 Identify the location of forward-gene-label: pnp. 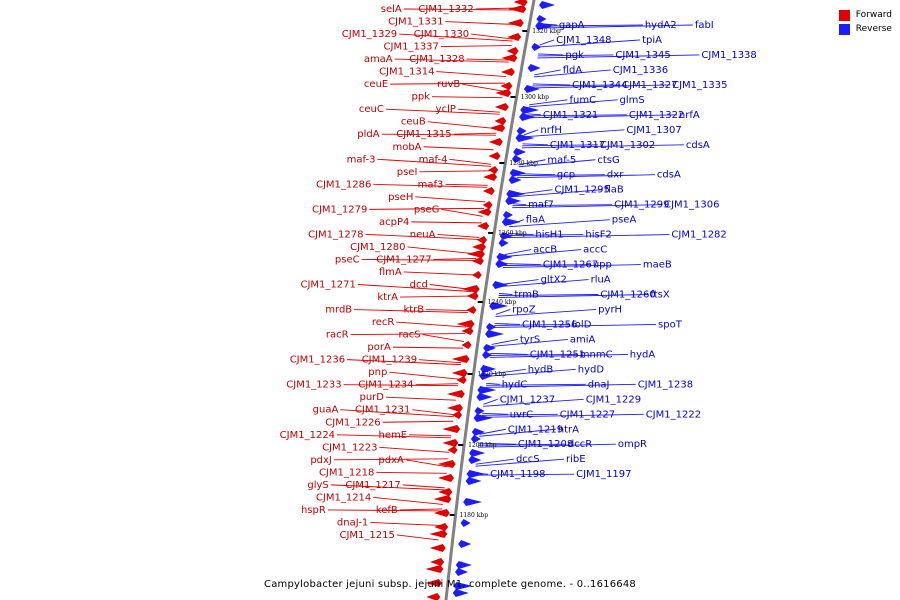
(377, 372).